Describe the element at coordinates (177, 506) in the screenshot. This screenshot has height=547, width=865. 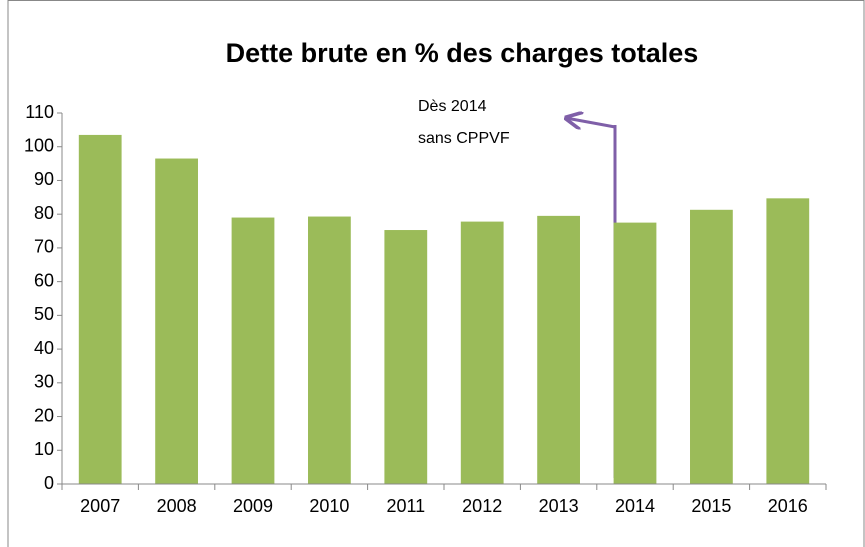
I see `x-tick-label: 2008` at that location.